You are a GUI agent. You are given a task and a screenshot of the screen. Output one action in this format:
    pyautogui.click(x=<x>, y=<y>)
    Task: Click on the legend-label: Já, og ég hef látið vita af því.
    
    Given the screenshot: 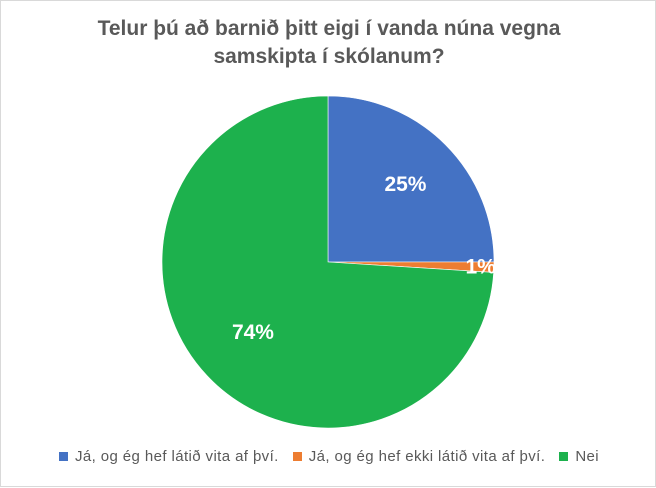 What is the action you would take?
    pyautogui.click(x=176, y=456)
    